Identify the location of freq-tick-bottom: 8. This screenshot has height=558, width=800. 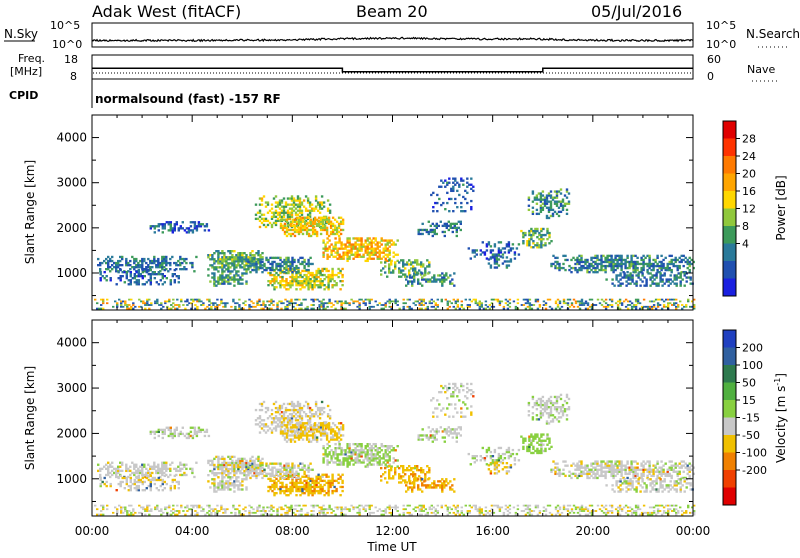
(73, 76).